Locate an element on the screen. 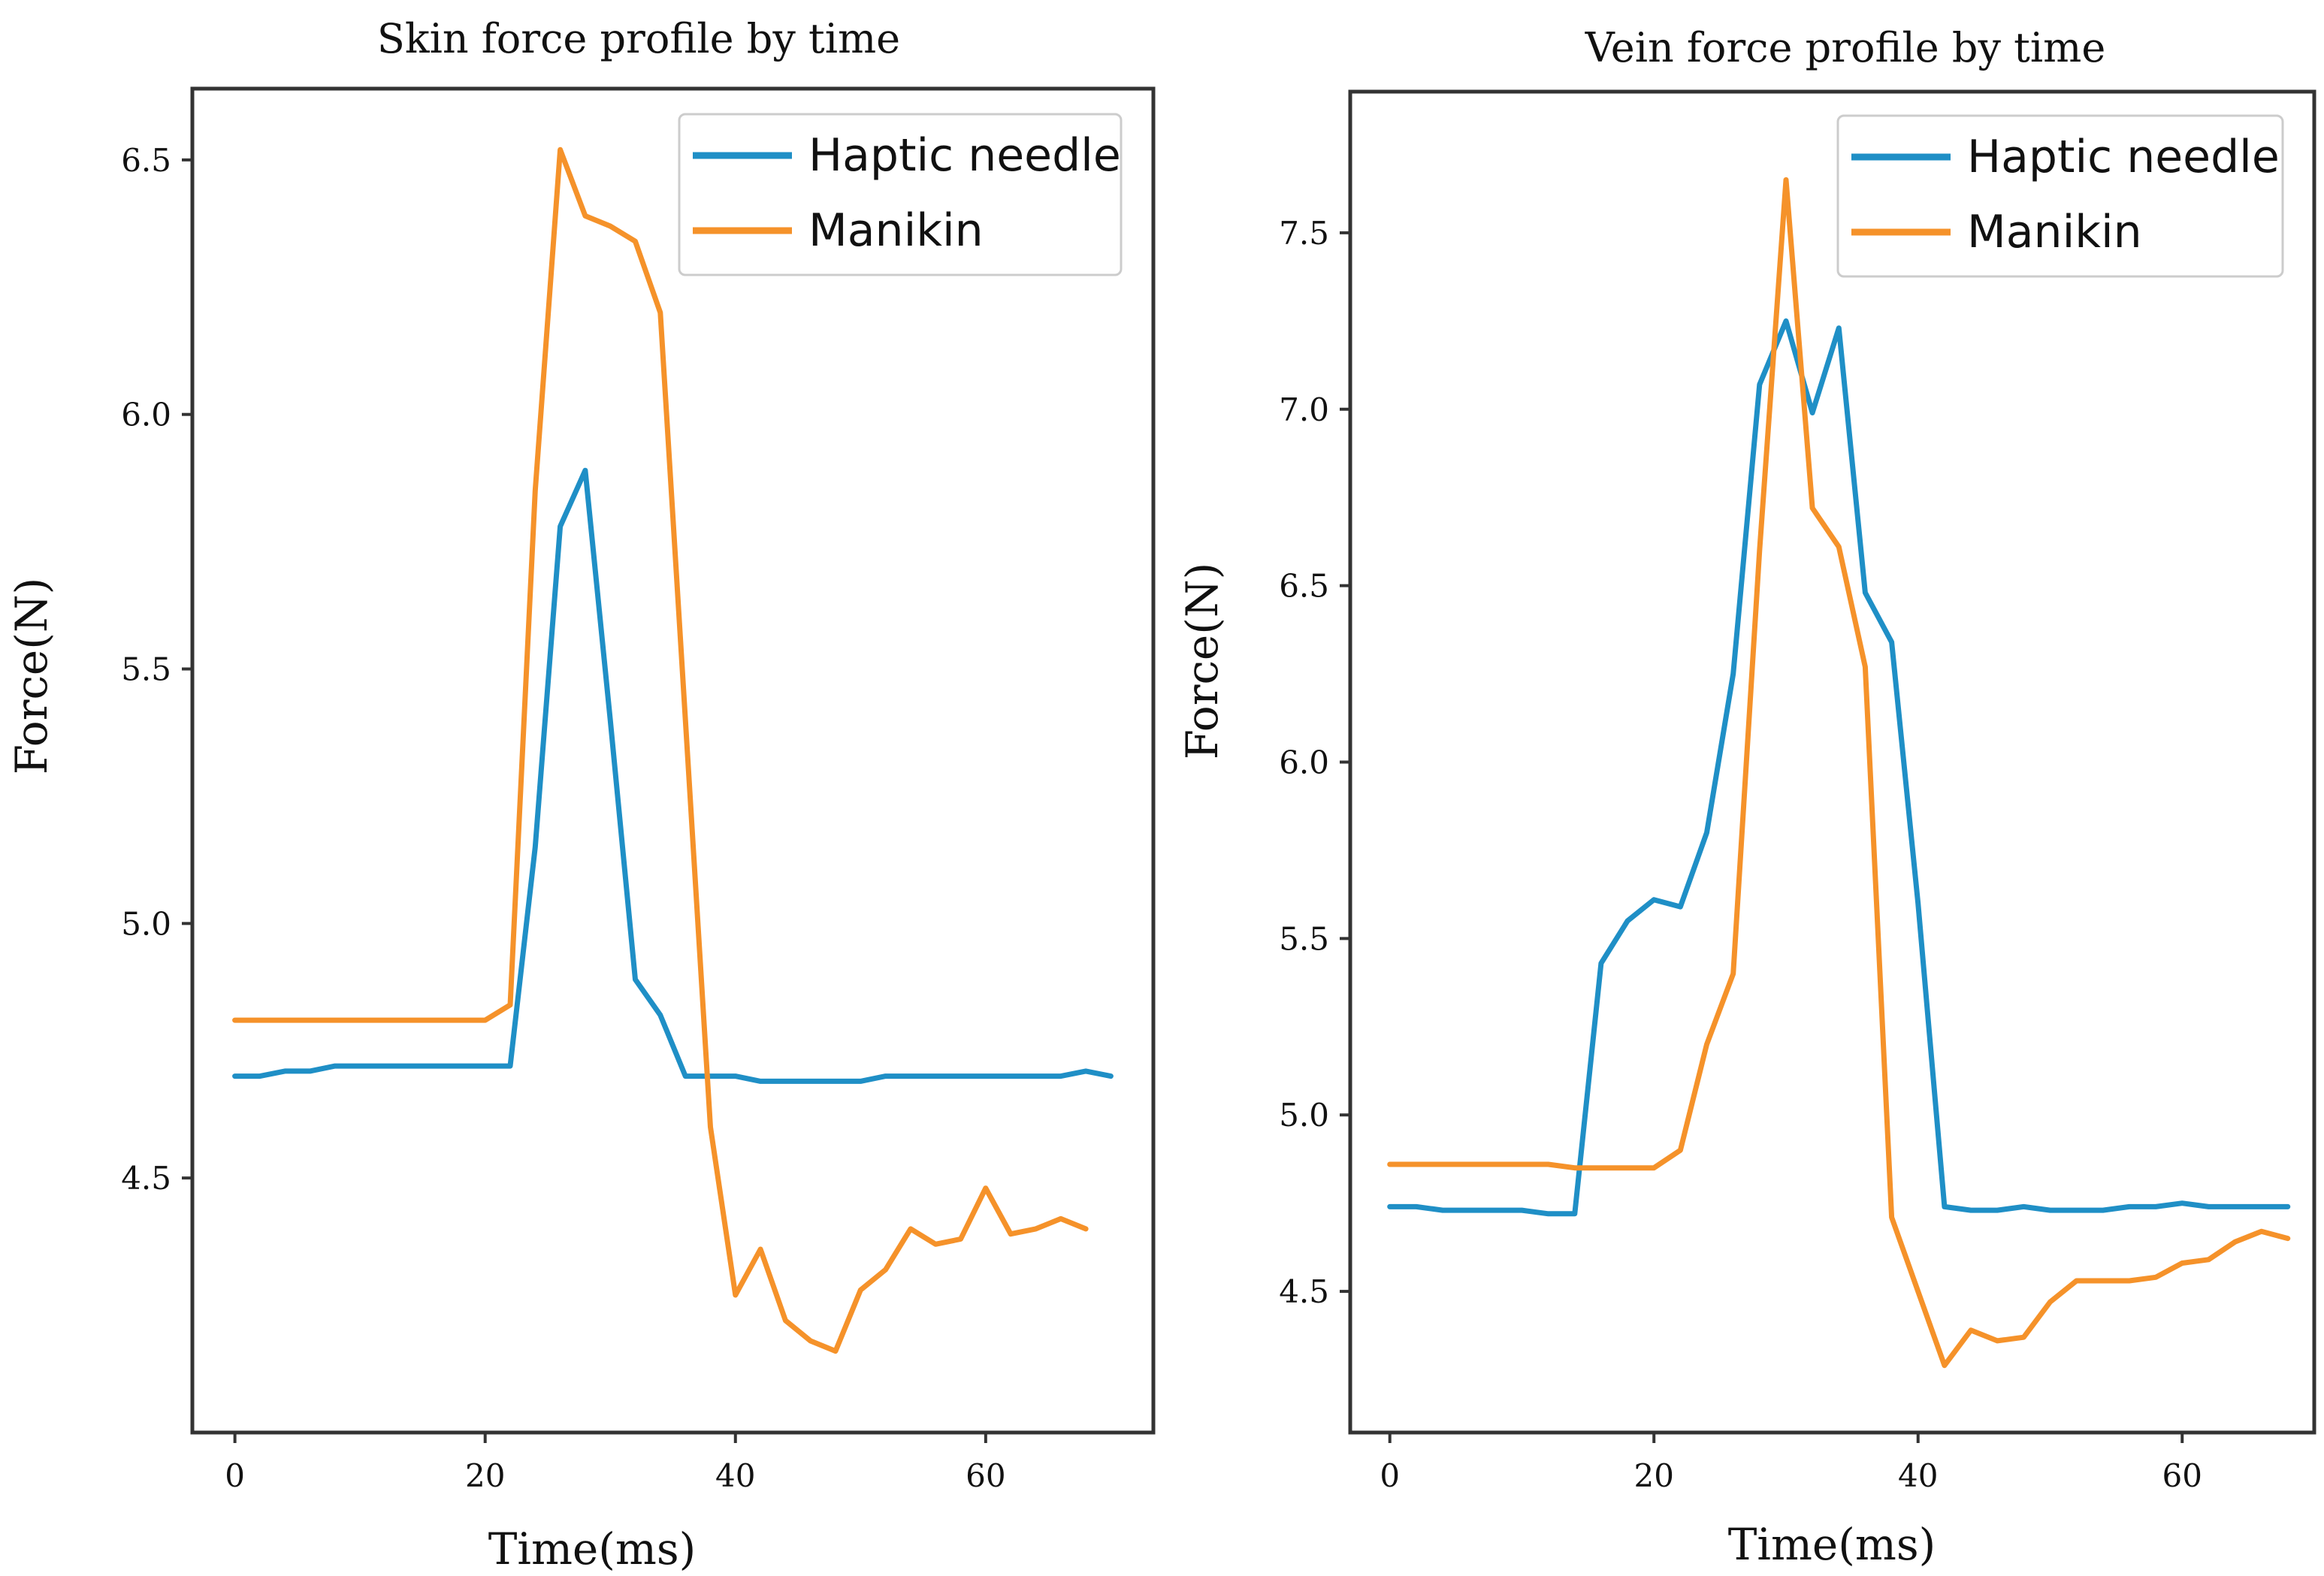 The image size is (2324, 1576). chart-title: Vein force profile by time is located at coordinates (1846, 47).